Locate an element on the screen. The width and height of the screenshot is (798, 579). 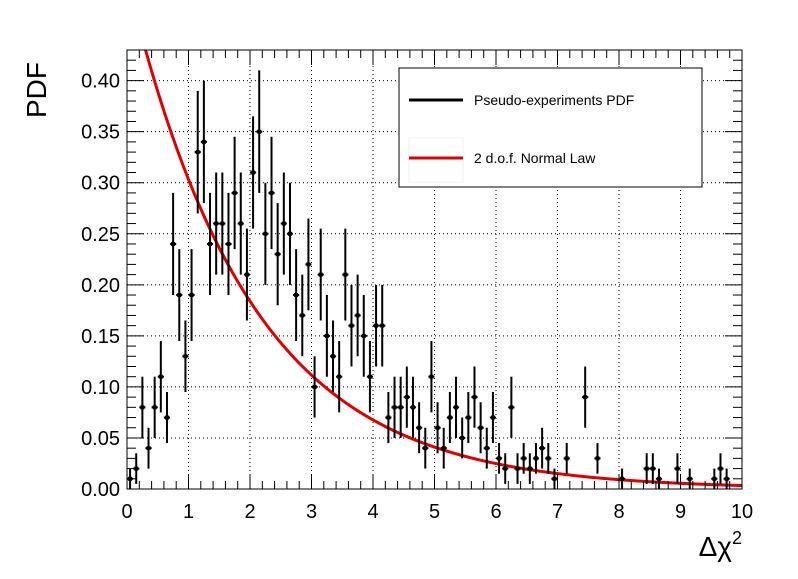
legend-label-normal-law: 2 d.o.f. Normal Law is located at coordinates (535, 158).